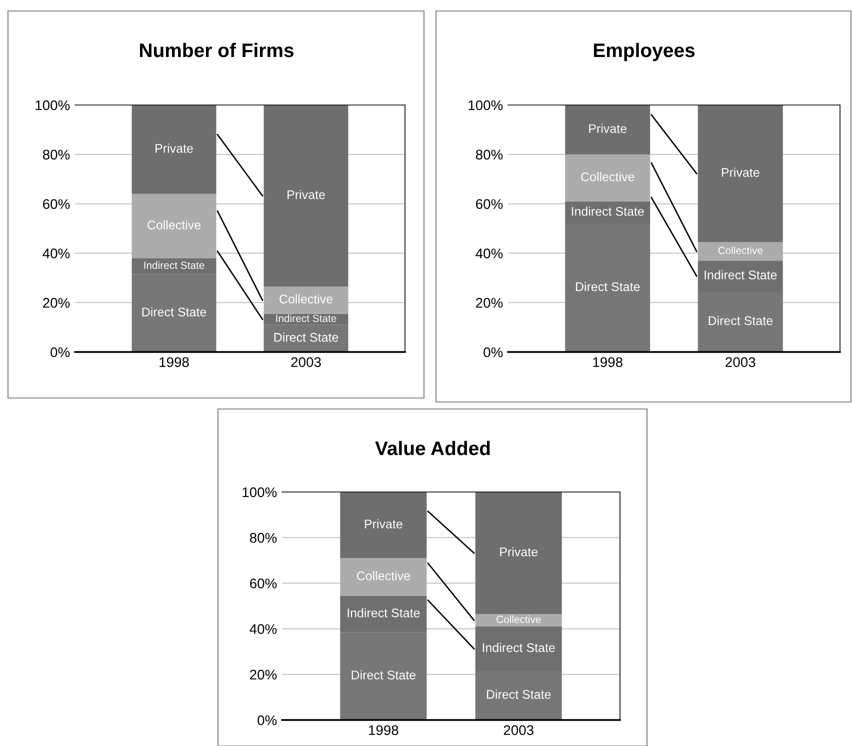 This screenshot has height=746, width=852. What do you see at coordinates (644, 52) in the screenshot?
I see `chart-title: Employees` at bounding box center [644, 52].